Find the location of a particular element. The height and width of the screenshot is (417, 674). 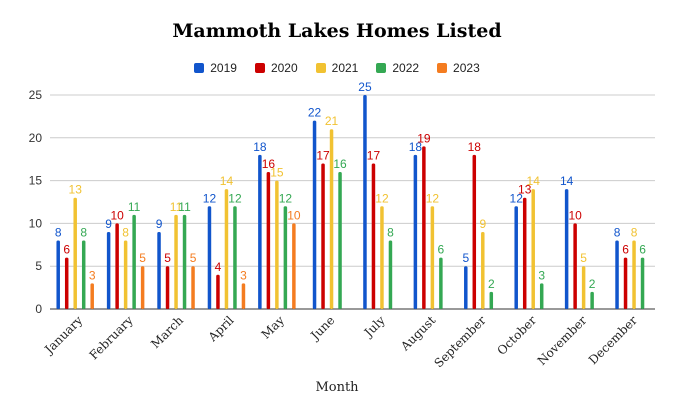

data-label: 22 is located at coordinates (315, 113).